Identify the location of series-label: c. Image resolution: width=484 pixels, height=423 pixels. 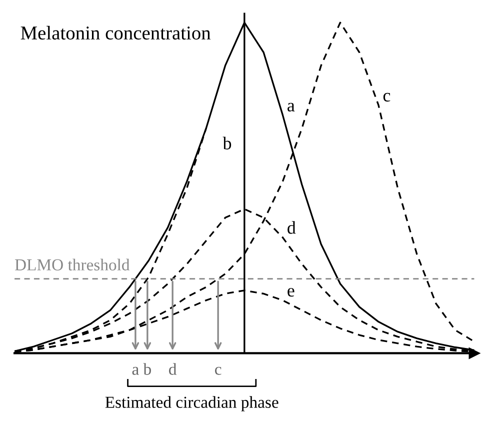
(386, 97).